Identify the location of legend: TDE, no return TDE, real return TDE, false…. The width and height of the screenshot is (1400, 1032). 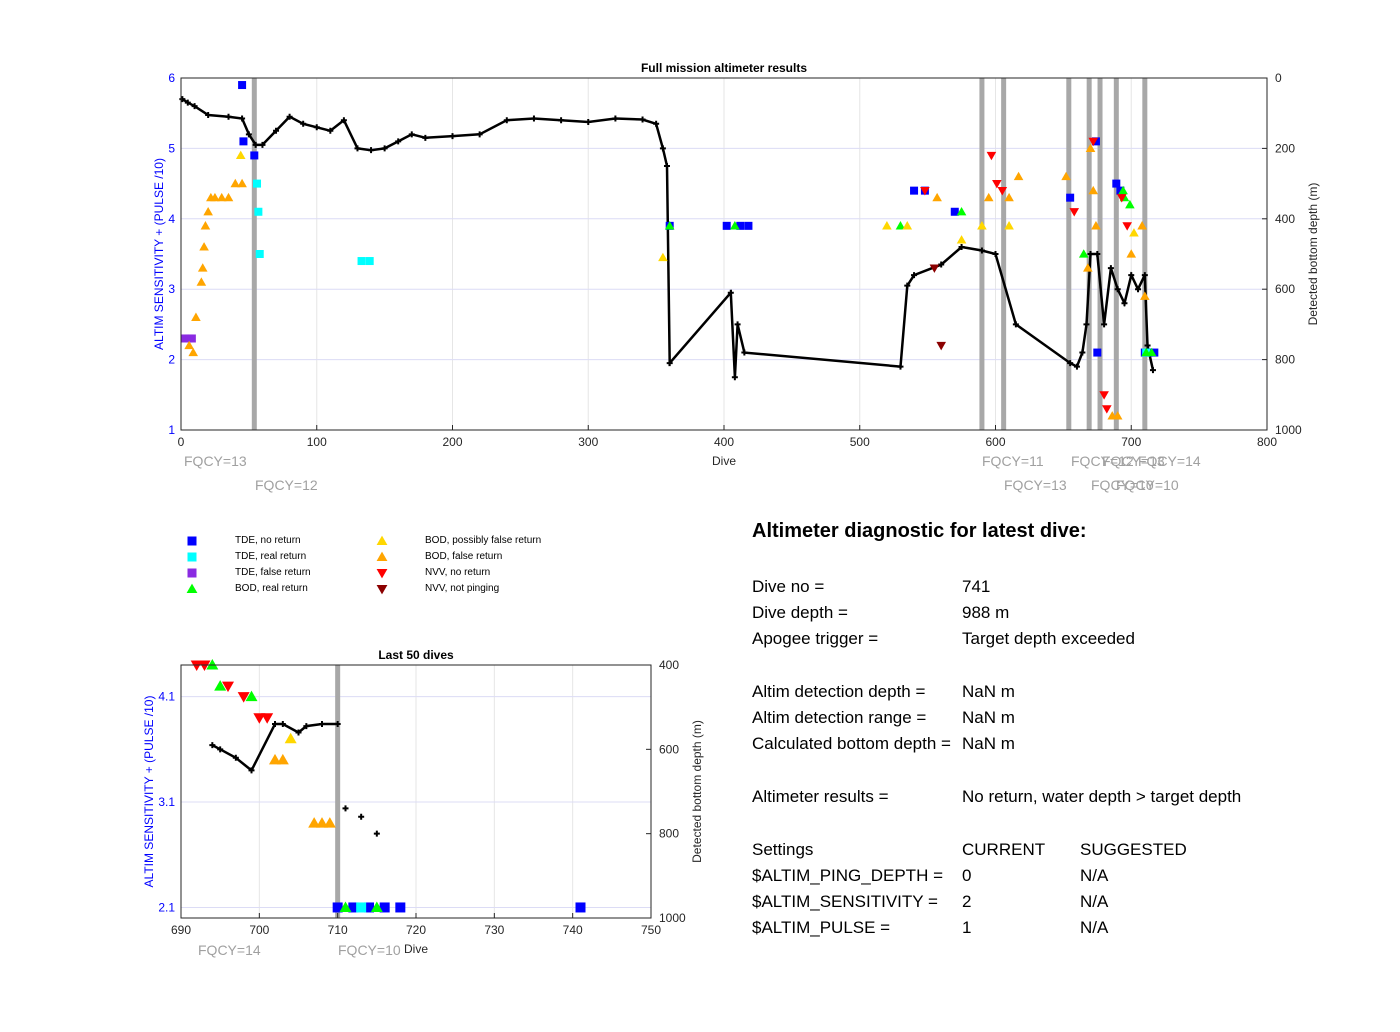
(395, 570).